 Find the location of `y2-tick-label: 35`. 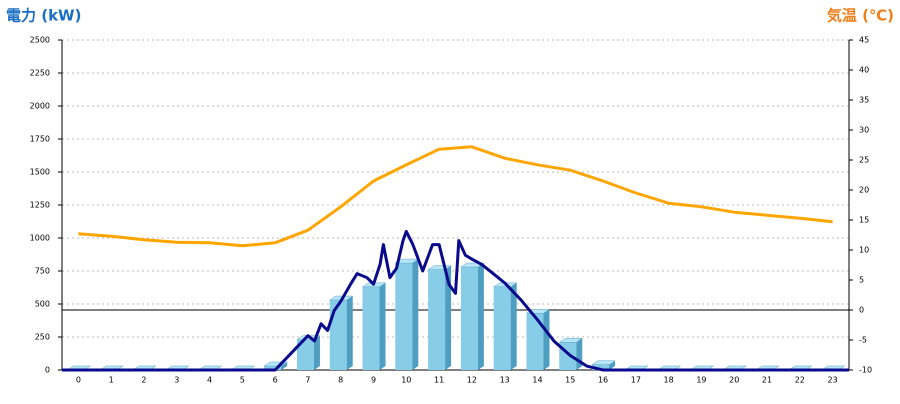

y2-tick-label: 35 is located at coordinates (864, 100).